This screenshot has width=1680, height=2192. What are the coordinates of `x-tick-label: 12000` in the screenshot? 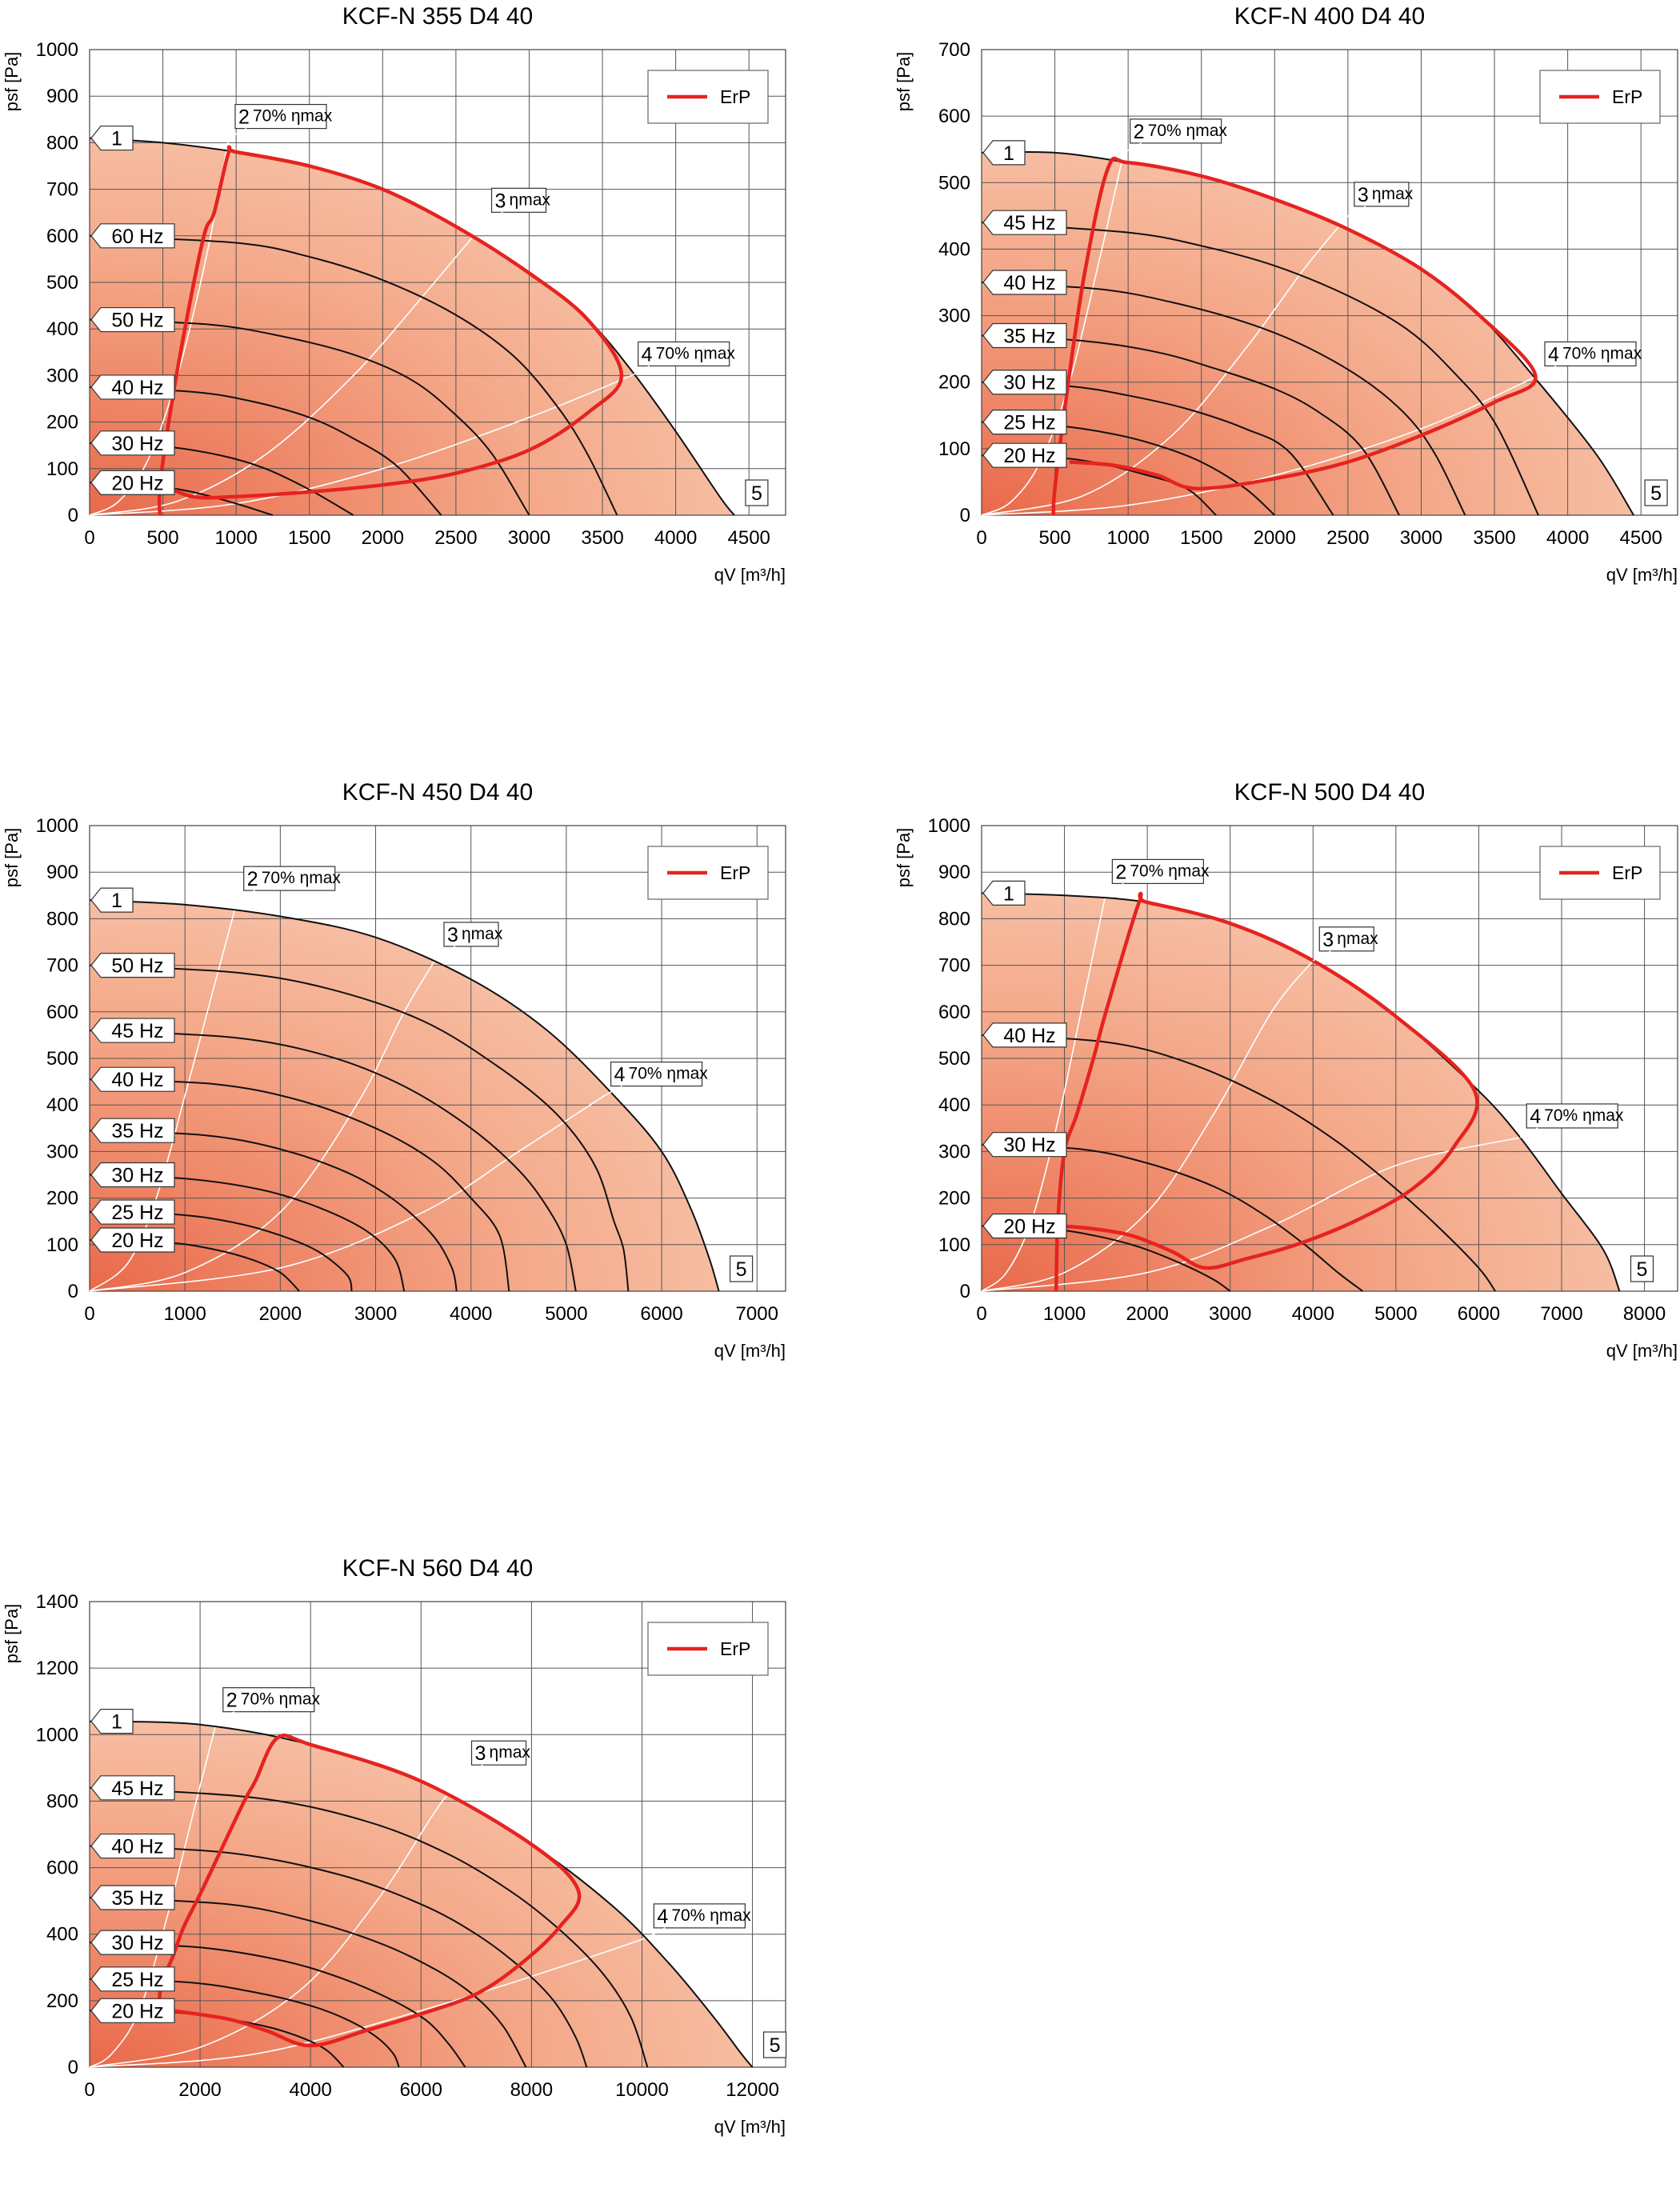 It's located at (752, 2090).